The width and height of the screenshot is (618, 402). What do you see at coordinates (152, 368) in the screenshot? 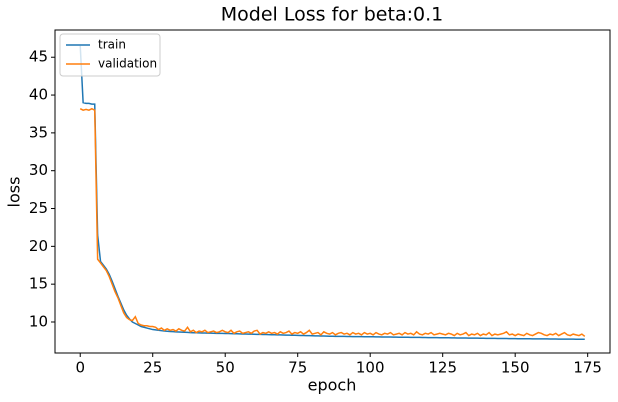
I see `x-tick-label: 25` at bounding box center [152, 368].